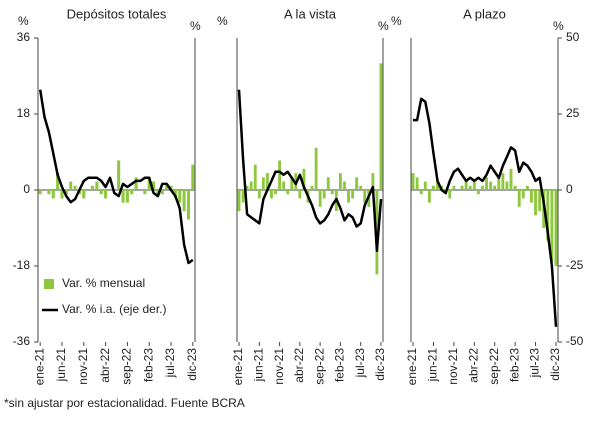 Image resolution: width=593 pixels, height=421 pixels. Describe the element at coordinates (22, 265) in the screenshot. I see `y-tick-label: -18` at that location.